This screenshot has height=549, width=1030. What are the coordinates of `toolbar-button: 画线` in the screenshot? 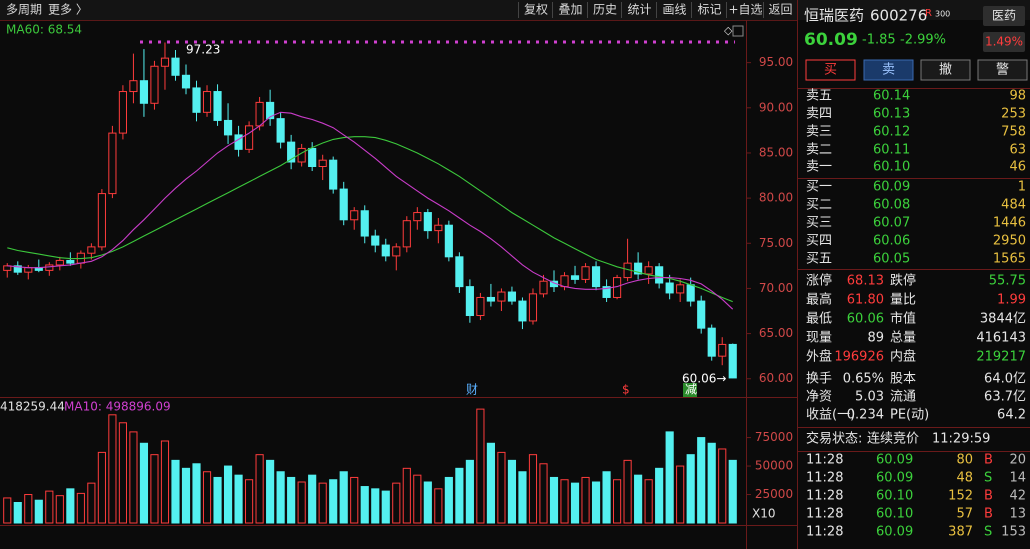 It's located at (674, 10).